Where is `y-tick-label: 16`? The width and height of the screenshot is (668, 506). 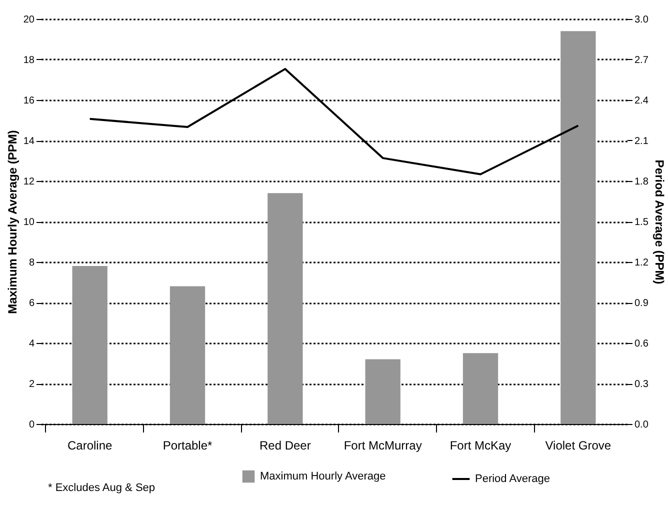
y-tick-label: 16 is located at coordinates (29, 101).